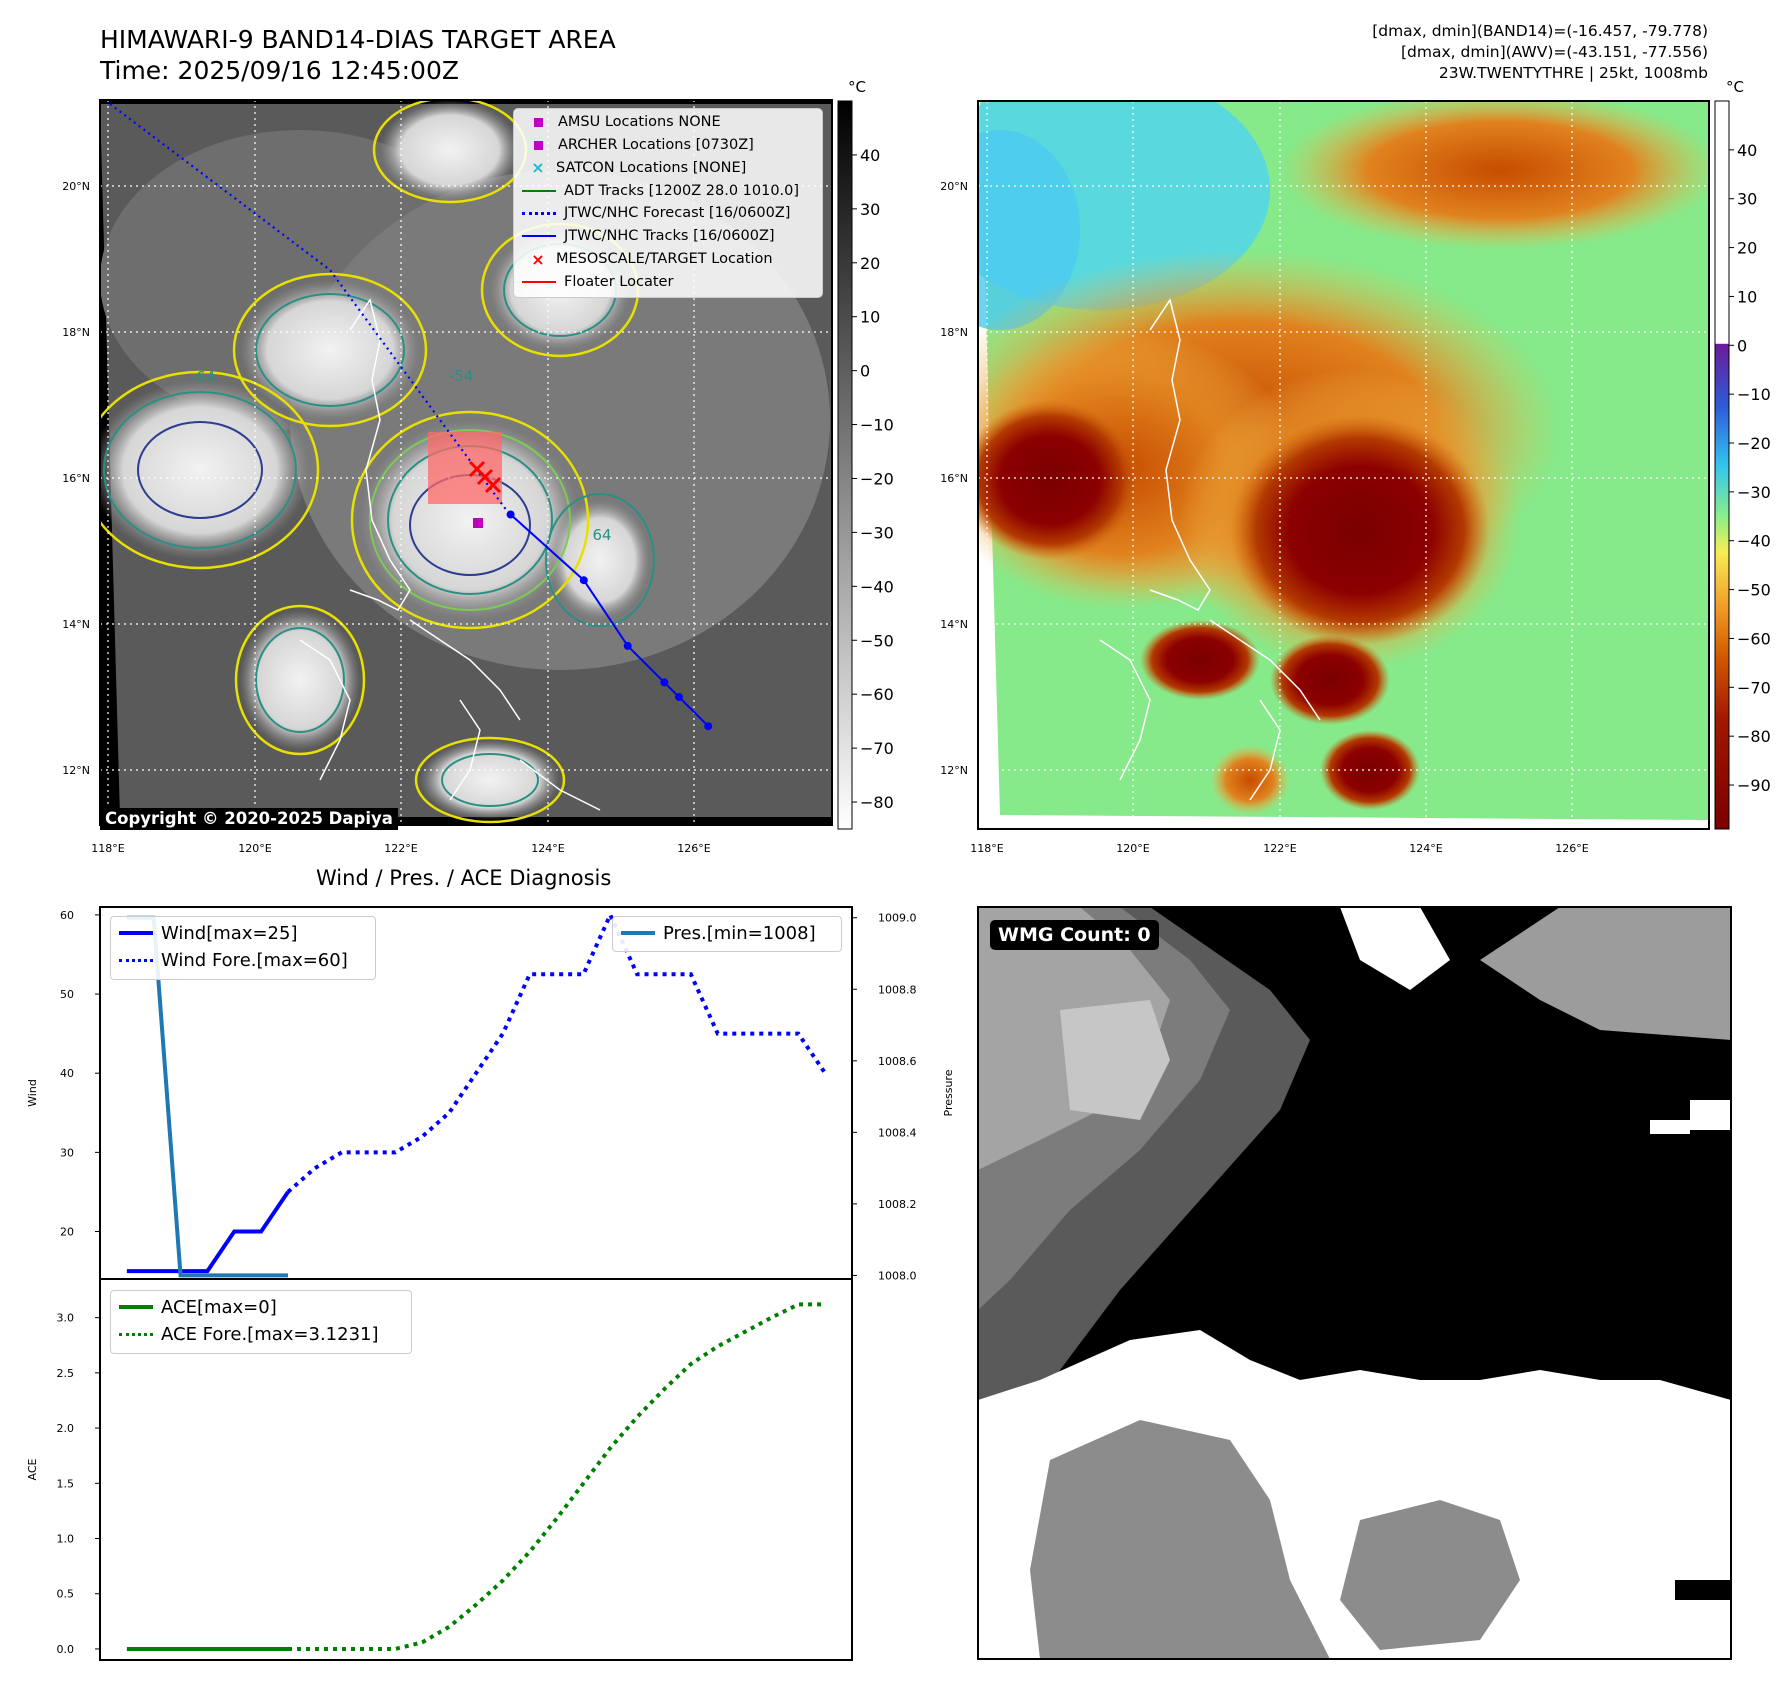 The width and height of the screenshot is (1792, 1690). What do you see at coordinates (67, 1232) in the screenshot?
I see `y-tick-label: 20` at bounding box center [67, 1232].